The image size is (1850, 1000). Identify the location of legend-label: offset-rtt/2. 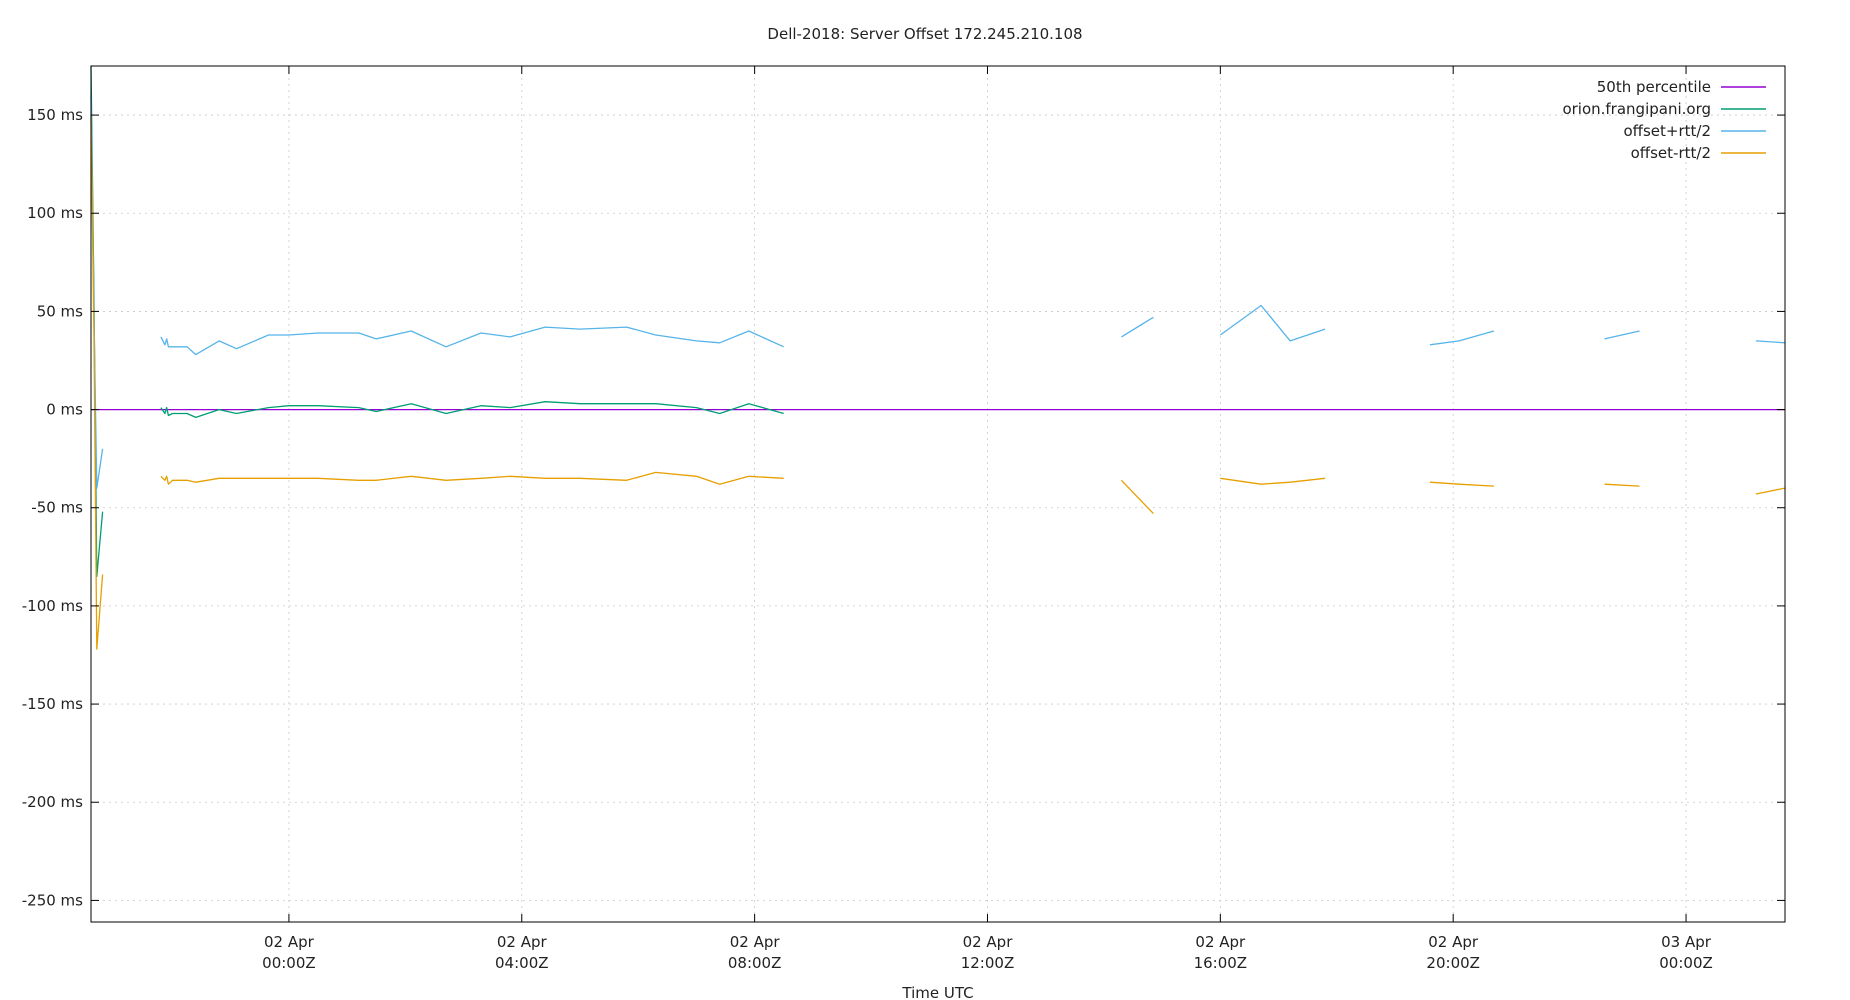
(1671, 153).